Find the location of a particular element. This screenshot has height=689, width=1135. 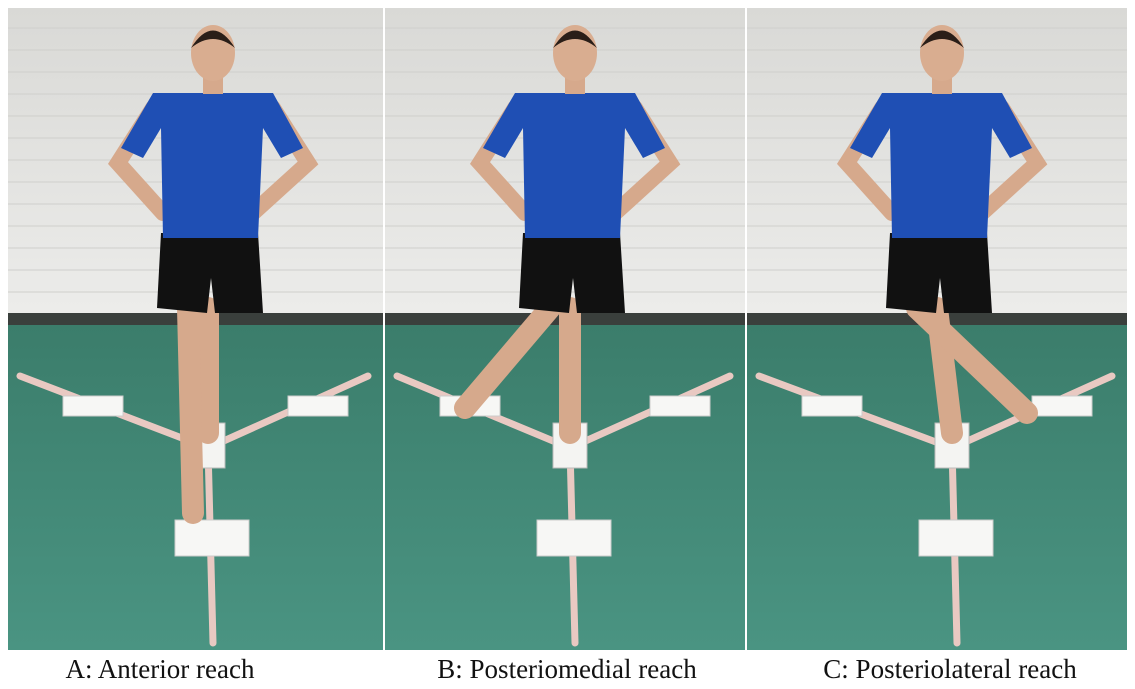

caption: B: Posteriomedial reach is located at coordinates (567, 669).